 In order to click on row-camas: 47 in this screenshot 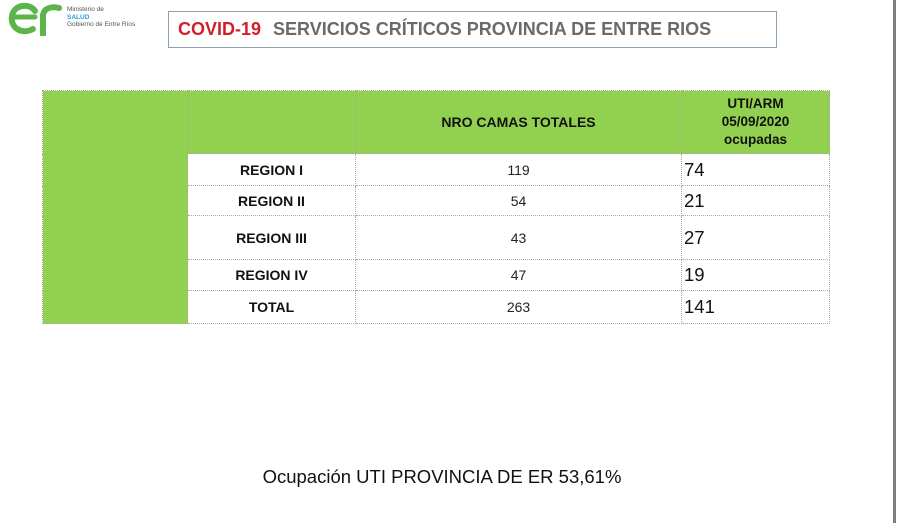, I will do `click(518, 275)`.